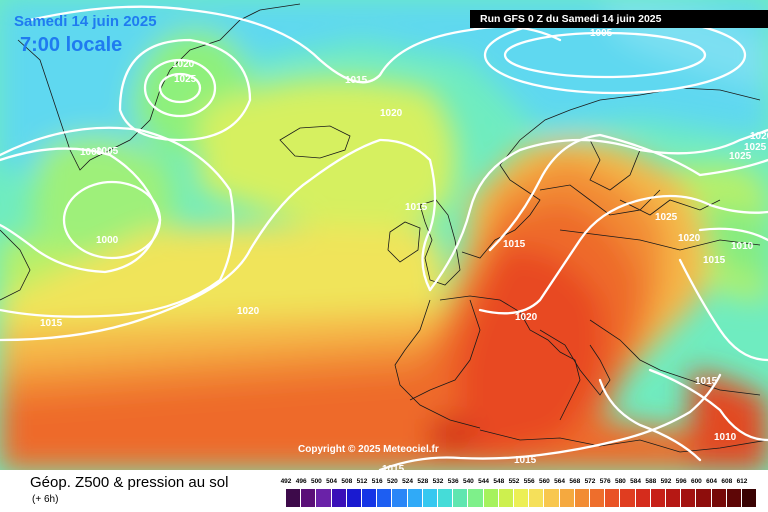 This screenshot has width=768, height=512. What do you see at coordinates (301, 481) in the screenshot?
I see `legend-value: 496` at bounding box center [301, 481].